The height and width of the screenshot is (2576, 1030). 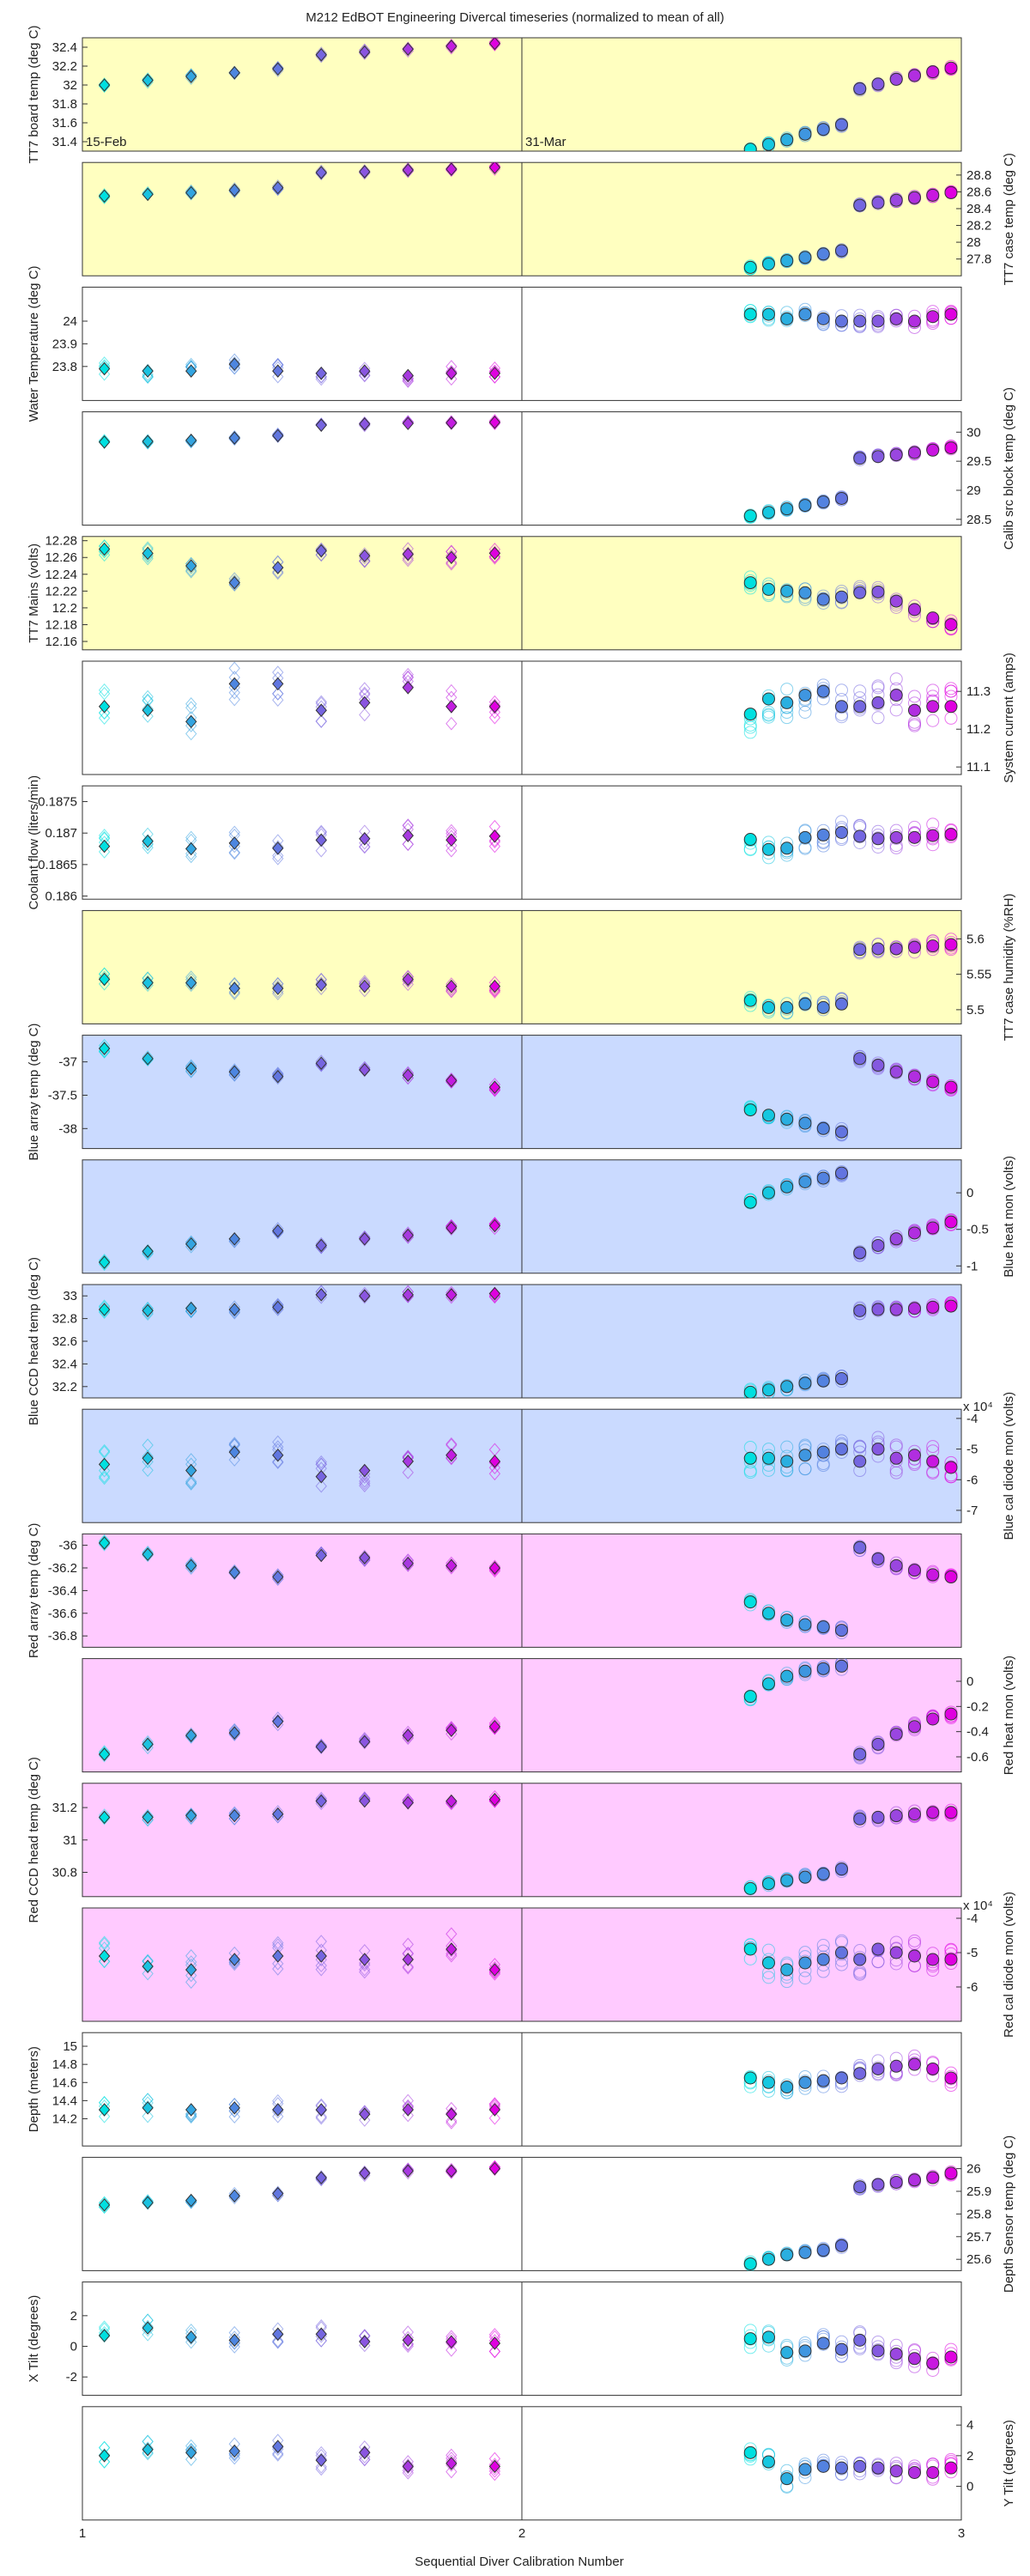 I want to click on y-tick-label: 0.186, so click(x=61, y=897).